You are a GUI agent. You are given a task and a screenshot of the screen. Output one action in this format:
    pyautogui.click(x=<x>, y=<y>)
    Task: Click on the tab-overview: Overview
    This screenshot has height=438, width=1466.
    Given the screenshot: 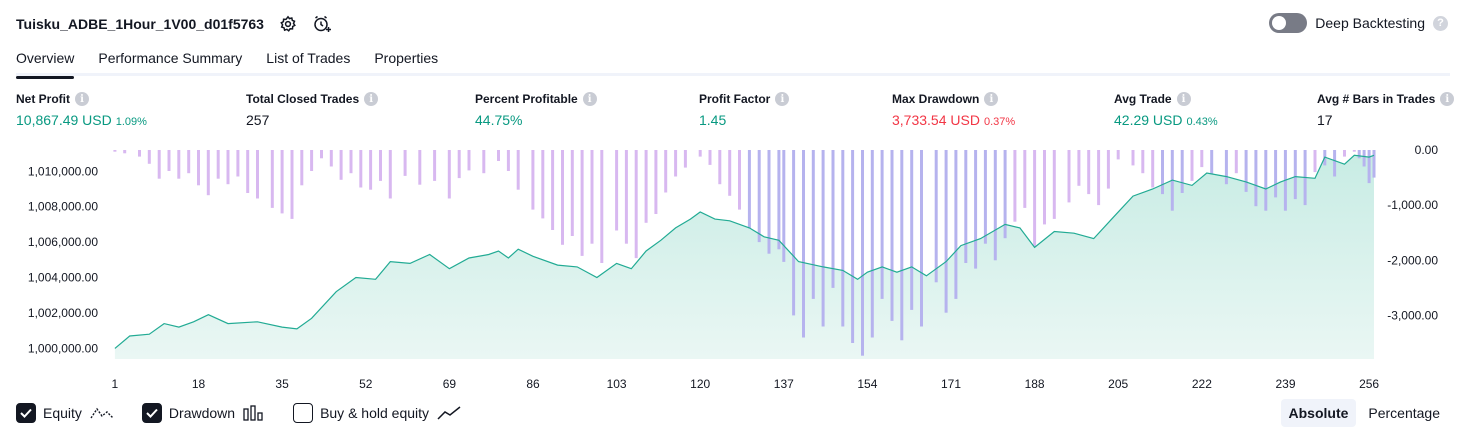 What is the action you would take?
    pyautogui.click(x=45, y=62)
    